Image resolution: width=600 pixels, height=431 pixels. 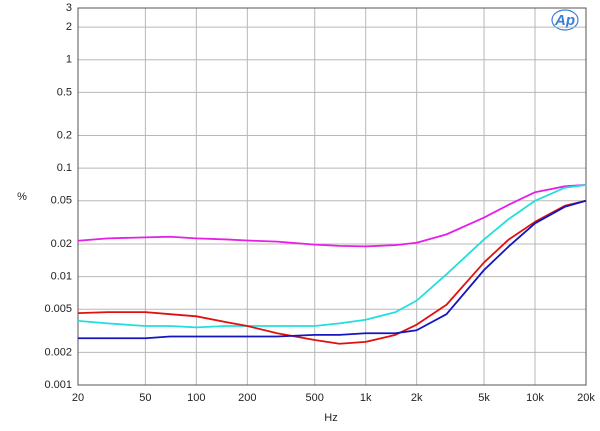 I want to click on y-tick-label: 0.001, so click(x=58, y=385).